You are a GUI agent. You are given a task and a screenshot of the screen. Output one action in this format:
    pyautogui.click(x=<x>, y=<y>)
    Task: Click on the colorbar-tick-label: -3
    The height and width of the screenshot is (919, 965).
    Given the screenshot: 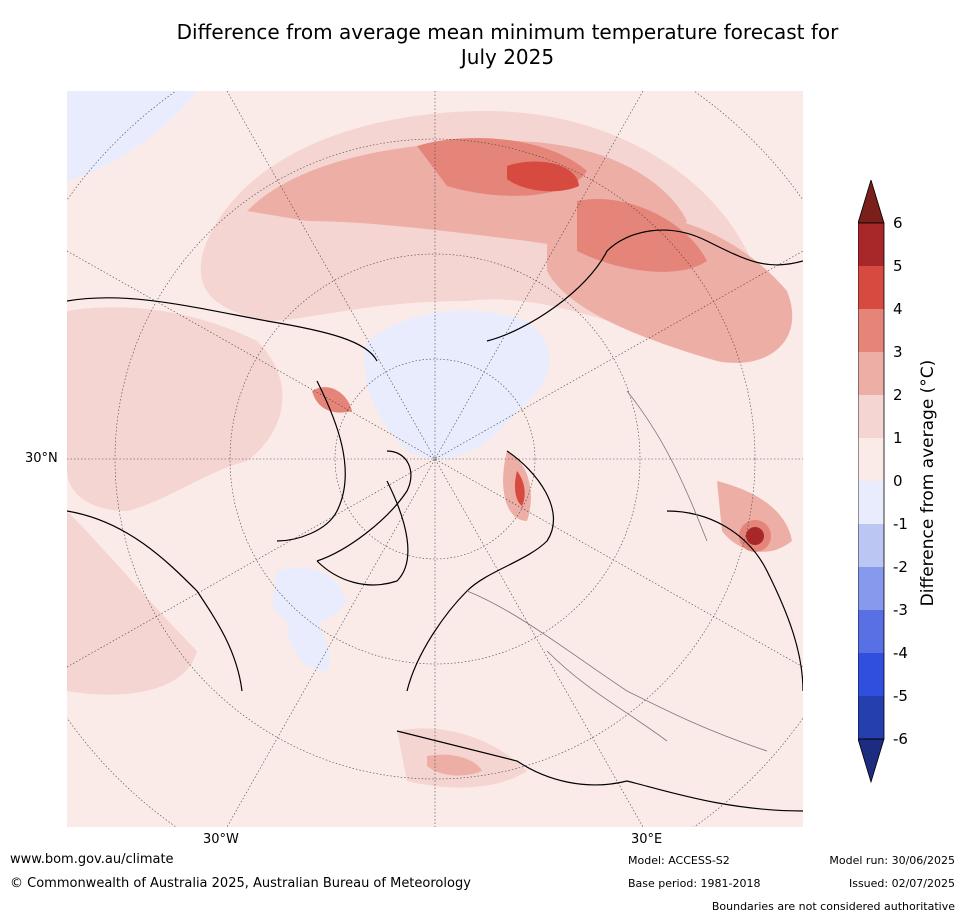 What is the action you would take?
    pyautogui.click(x=900, y=610)
    